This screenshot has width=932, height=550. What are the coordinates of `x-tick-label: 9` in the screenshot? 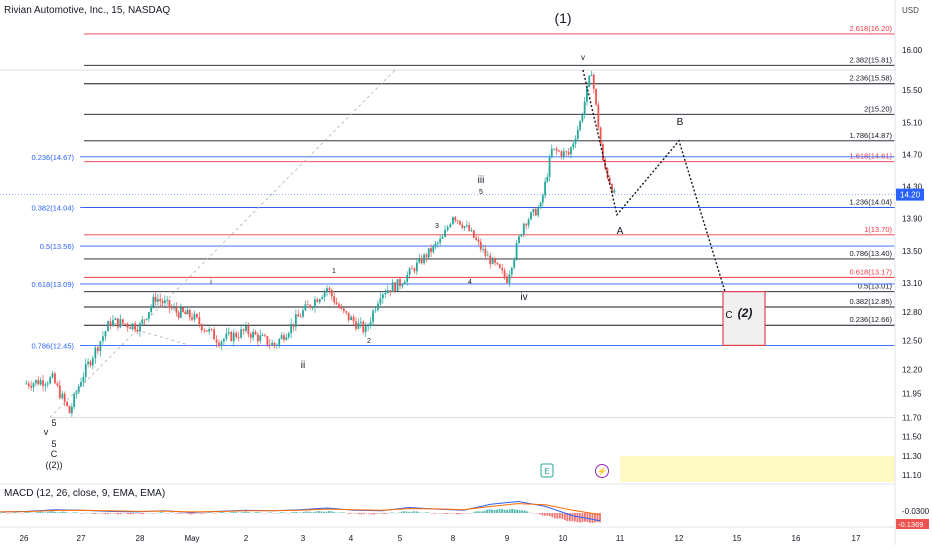 It's located at (507, 538).